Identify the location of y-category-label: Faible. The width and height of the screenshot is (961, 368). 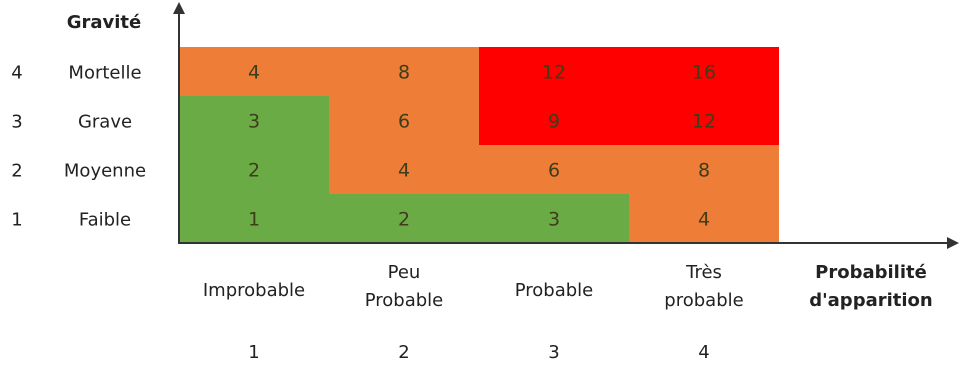
(105, 220).